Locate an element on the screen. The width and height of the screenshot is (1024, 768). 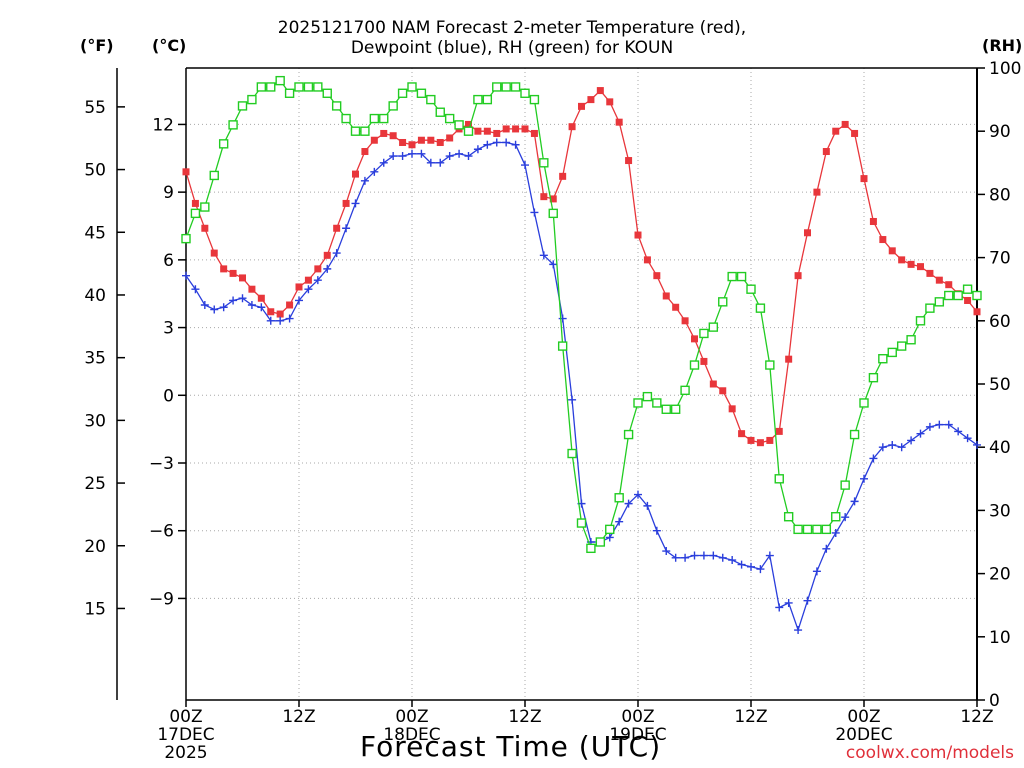
x-tick-label: 12Z is located at coordinates (750, 717).